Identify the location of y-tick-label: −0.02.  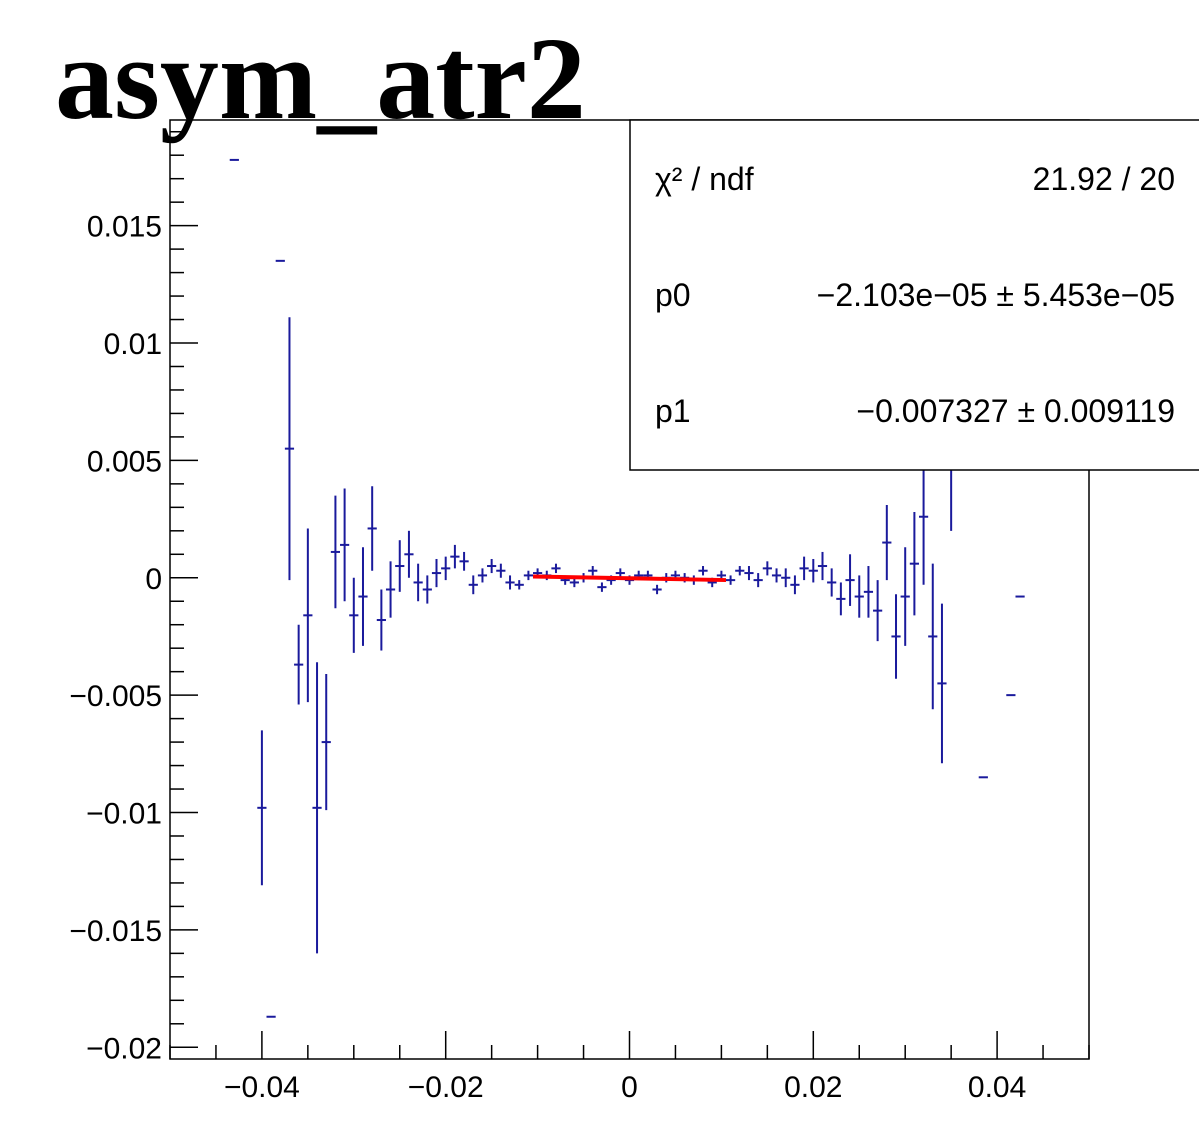
(124, 1048).